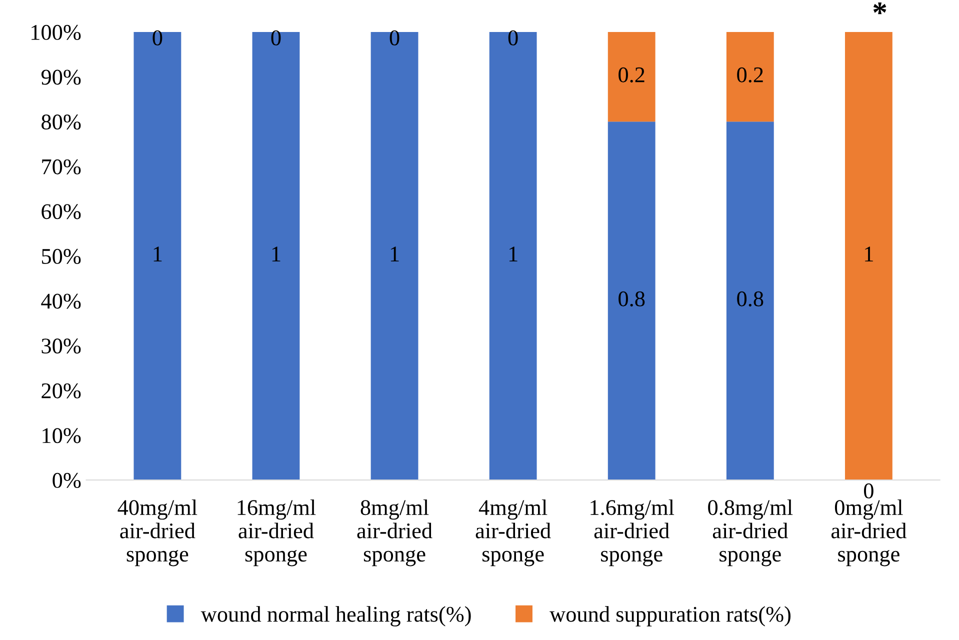  I want to click on annotation: *, so click(879, 8).